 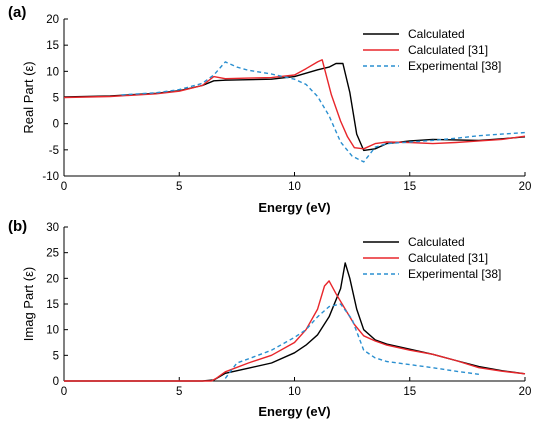 What do you see at coordinates (28, 97) in the screenshot?
I see `y-axis-title: Real Part (ε)` at bounding box center [28, 97].